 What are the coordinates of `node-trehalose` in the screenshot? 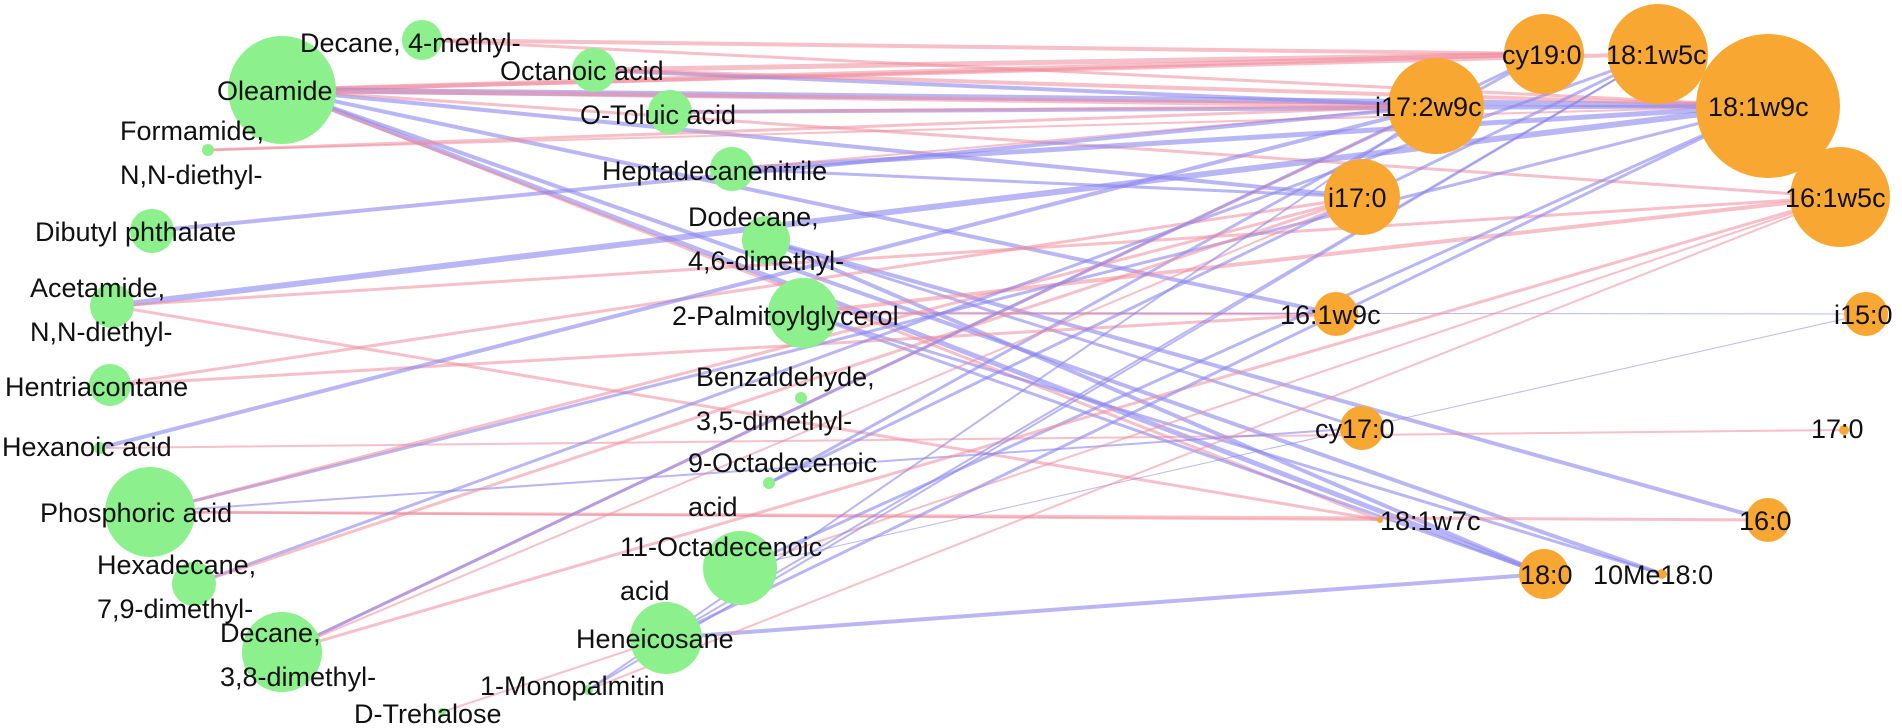 It's located at (442, 712).